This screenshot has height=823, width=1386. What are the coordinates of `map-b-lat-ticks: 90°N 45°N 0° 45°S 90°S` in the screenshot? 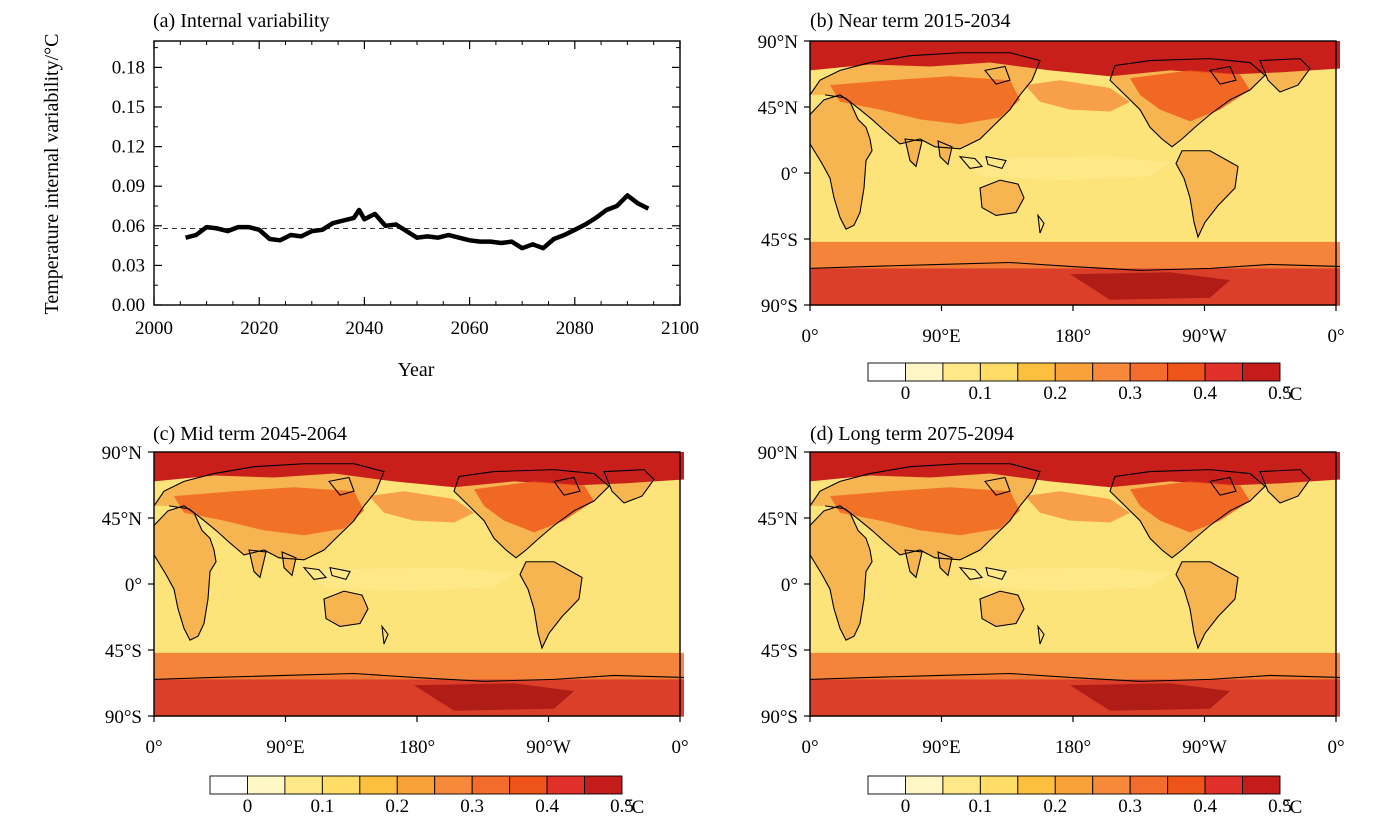 It's located at (784, 174).